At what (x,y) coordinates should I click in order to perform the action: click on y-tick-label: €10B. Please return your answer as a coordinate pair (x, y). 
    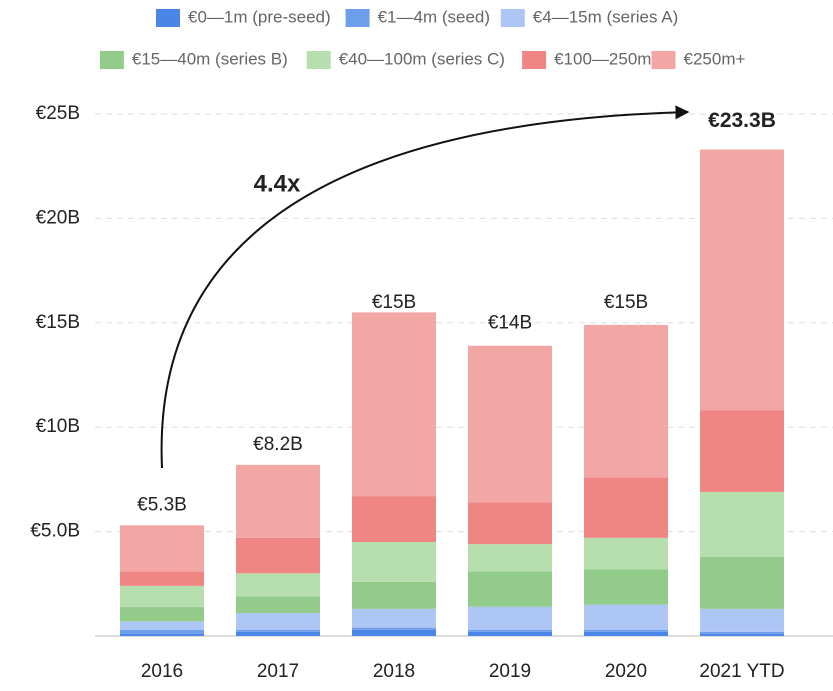
    Looking at the image, I should click on (58, 426).